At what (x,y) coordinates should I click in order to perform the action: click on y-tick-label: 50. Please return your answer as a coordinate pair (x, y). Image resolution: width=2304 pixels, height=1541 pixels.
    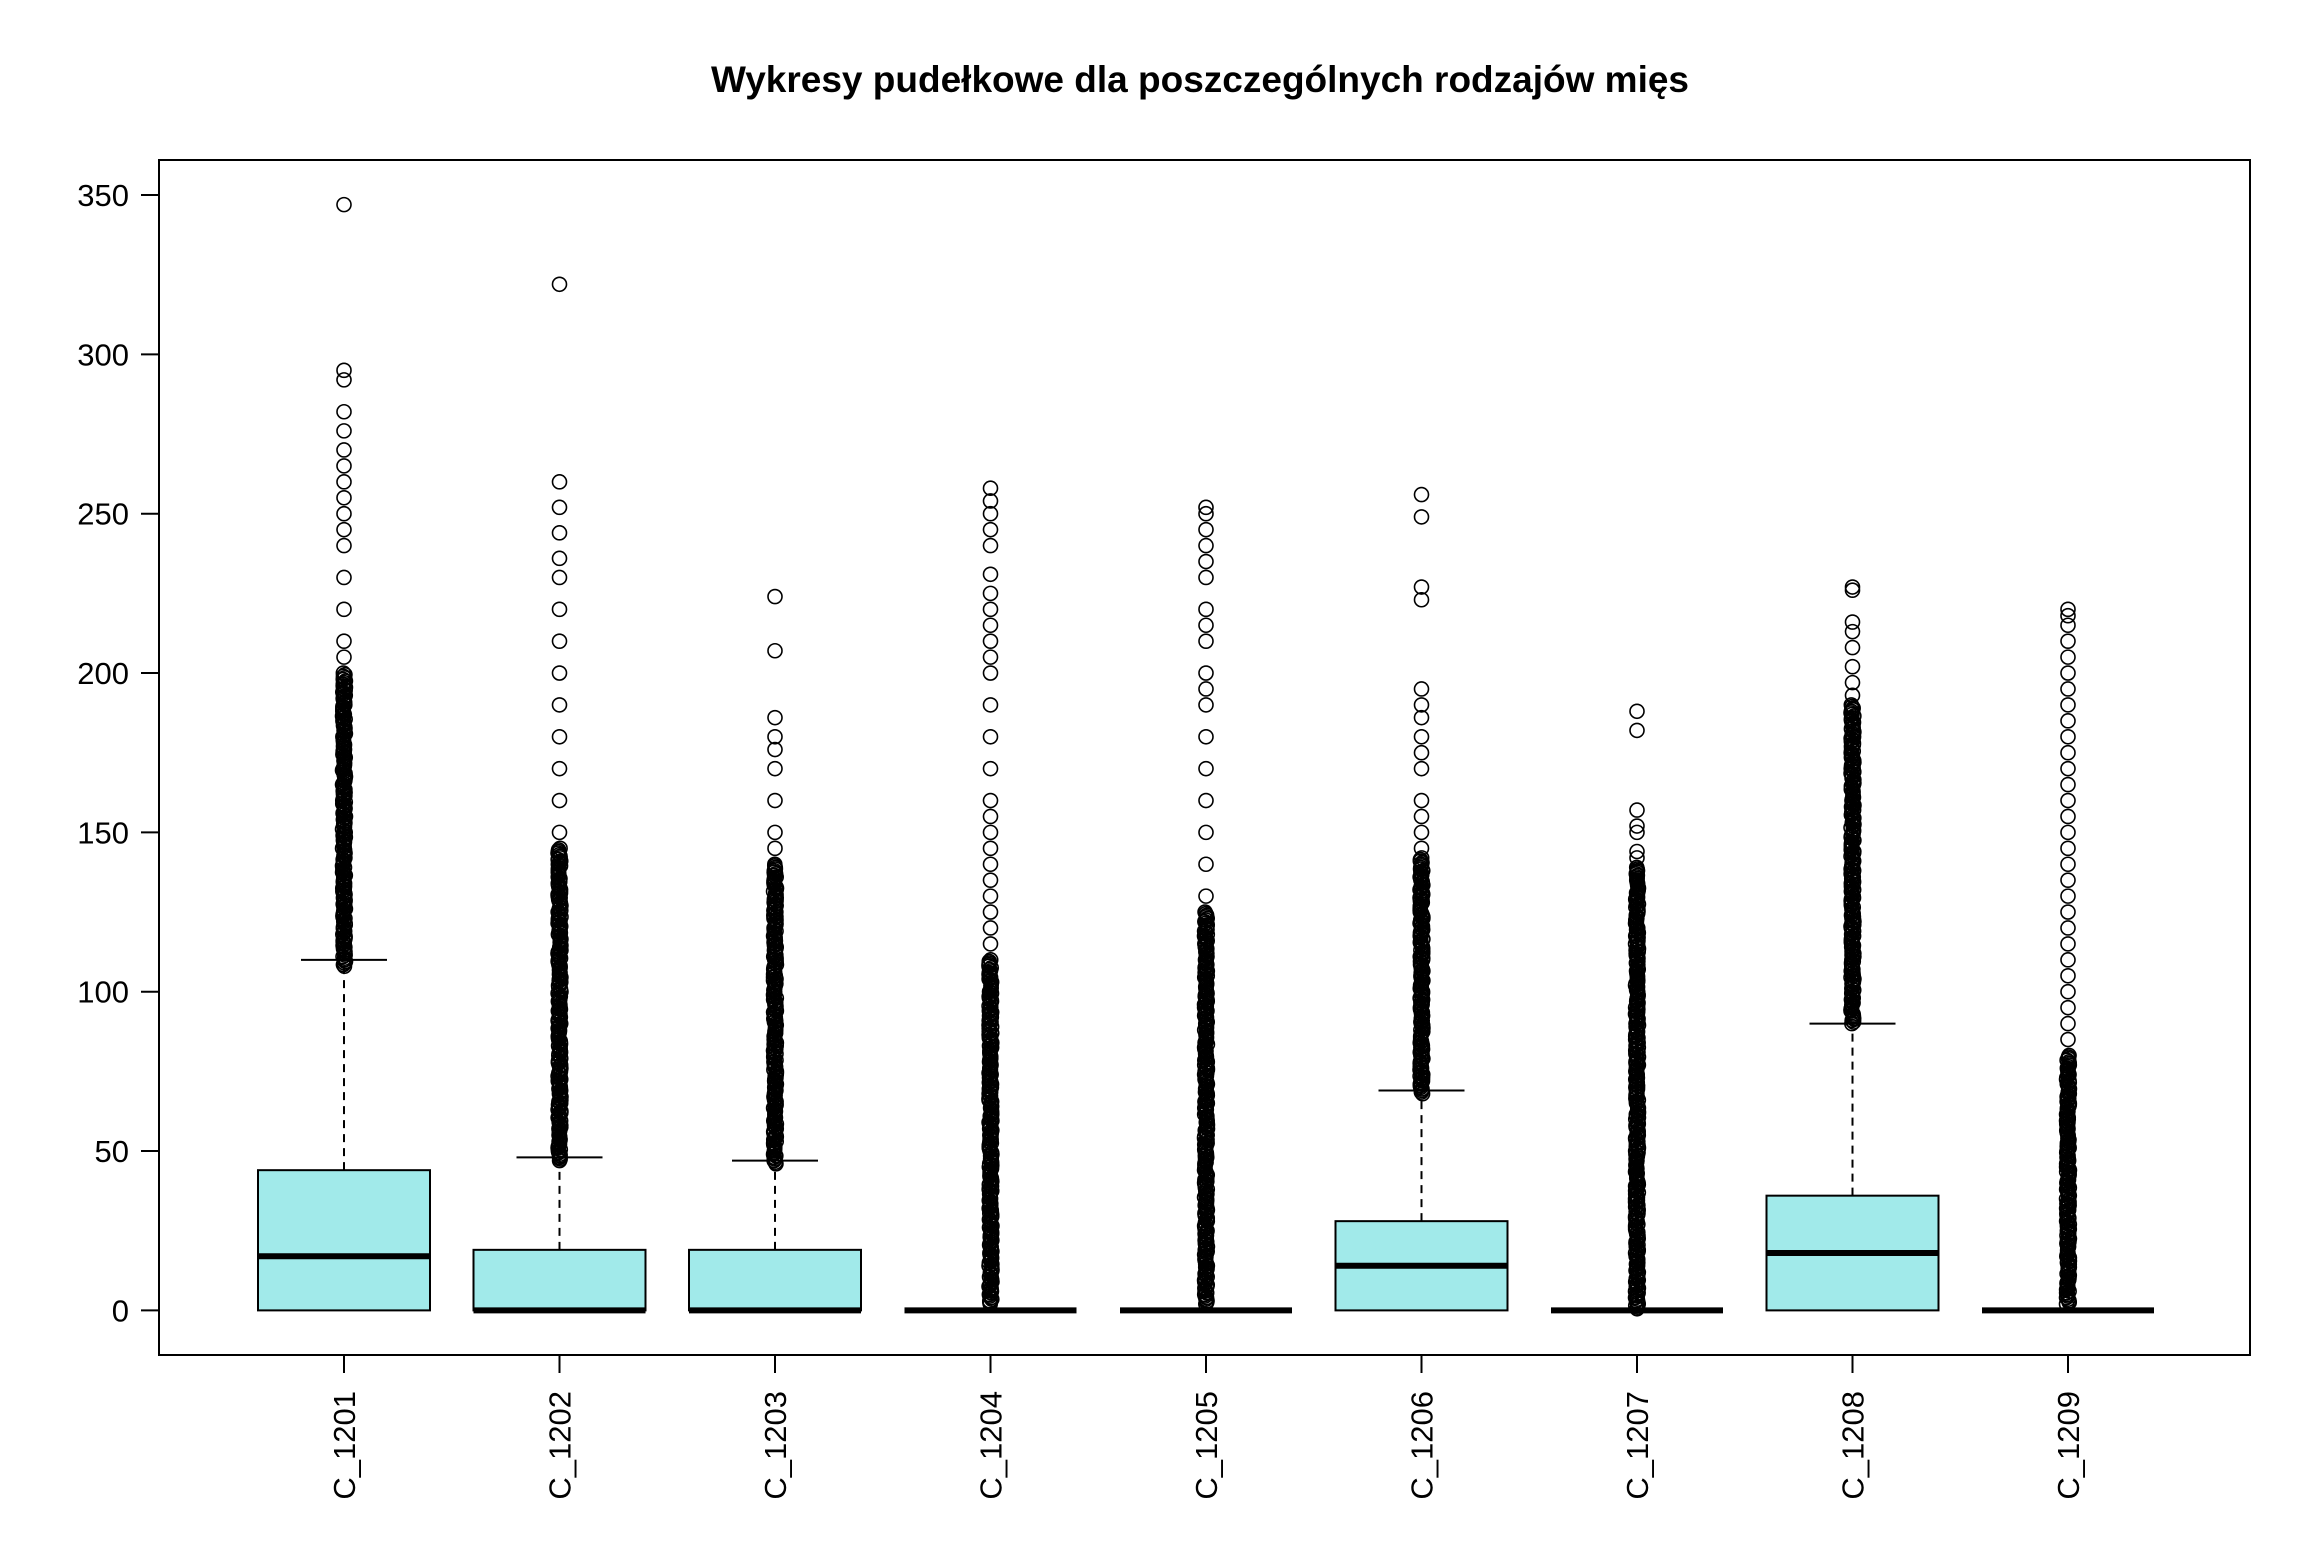
    Looking at the image, I should click on (112, 1151).